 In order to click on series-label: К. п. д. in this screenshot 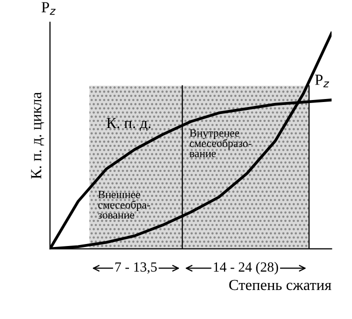, I will do `click(128, 124)`.